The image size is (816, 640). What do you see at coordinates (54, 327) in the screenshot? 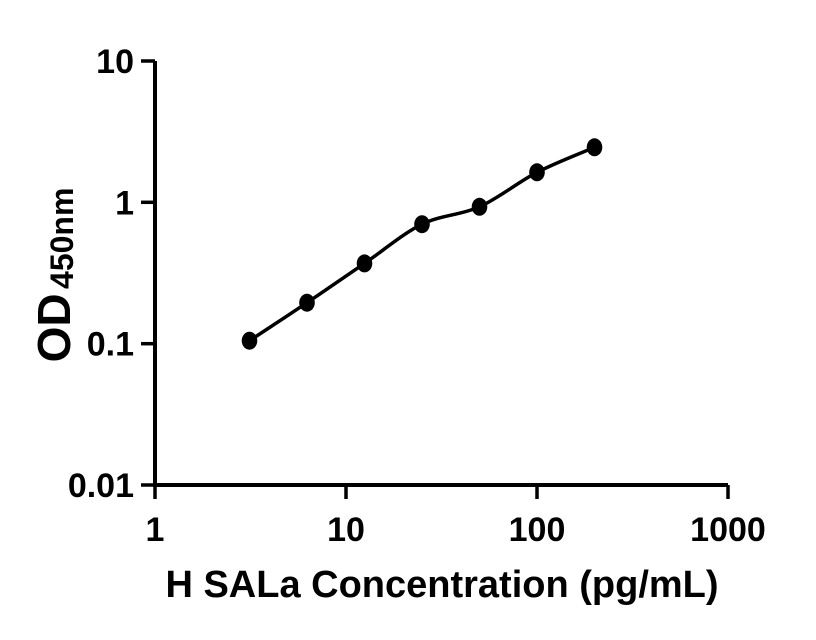
I see `y-axis-title-main: OD` at bounding box center [54, 327].